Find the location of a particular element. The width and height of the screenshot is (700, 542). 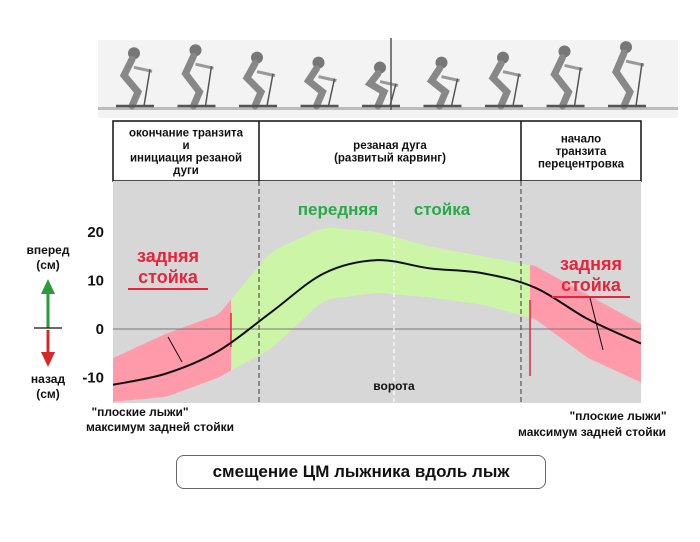

diagram-caption: смещение ЦМ лыжника вдоль лыж is located at coordinates (361, 472).